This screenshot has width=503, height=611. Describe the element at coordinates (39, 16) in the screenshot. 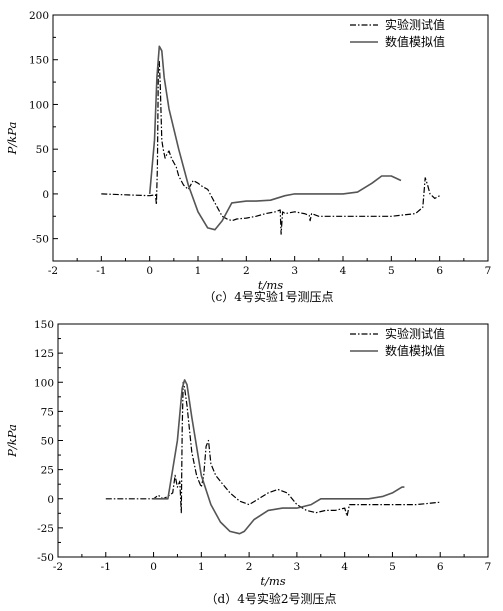

I see `y-tick-label: 200` at that location.